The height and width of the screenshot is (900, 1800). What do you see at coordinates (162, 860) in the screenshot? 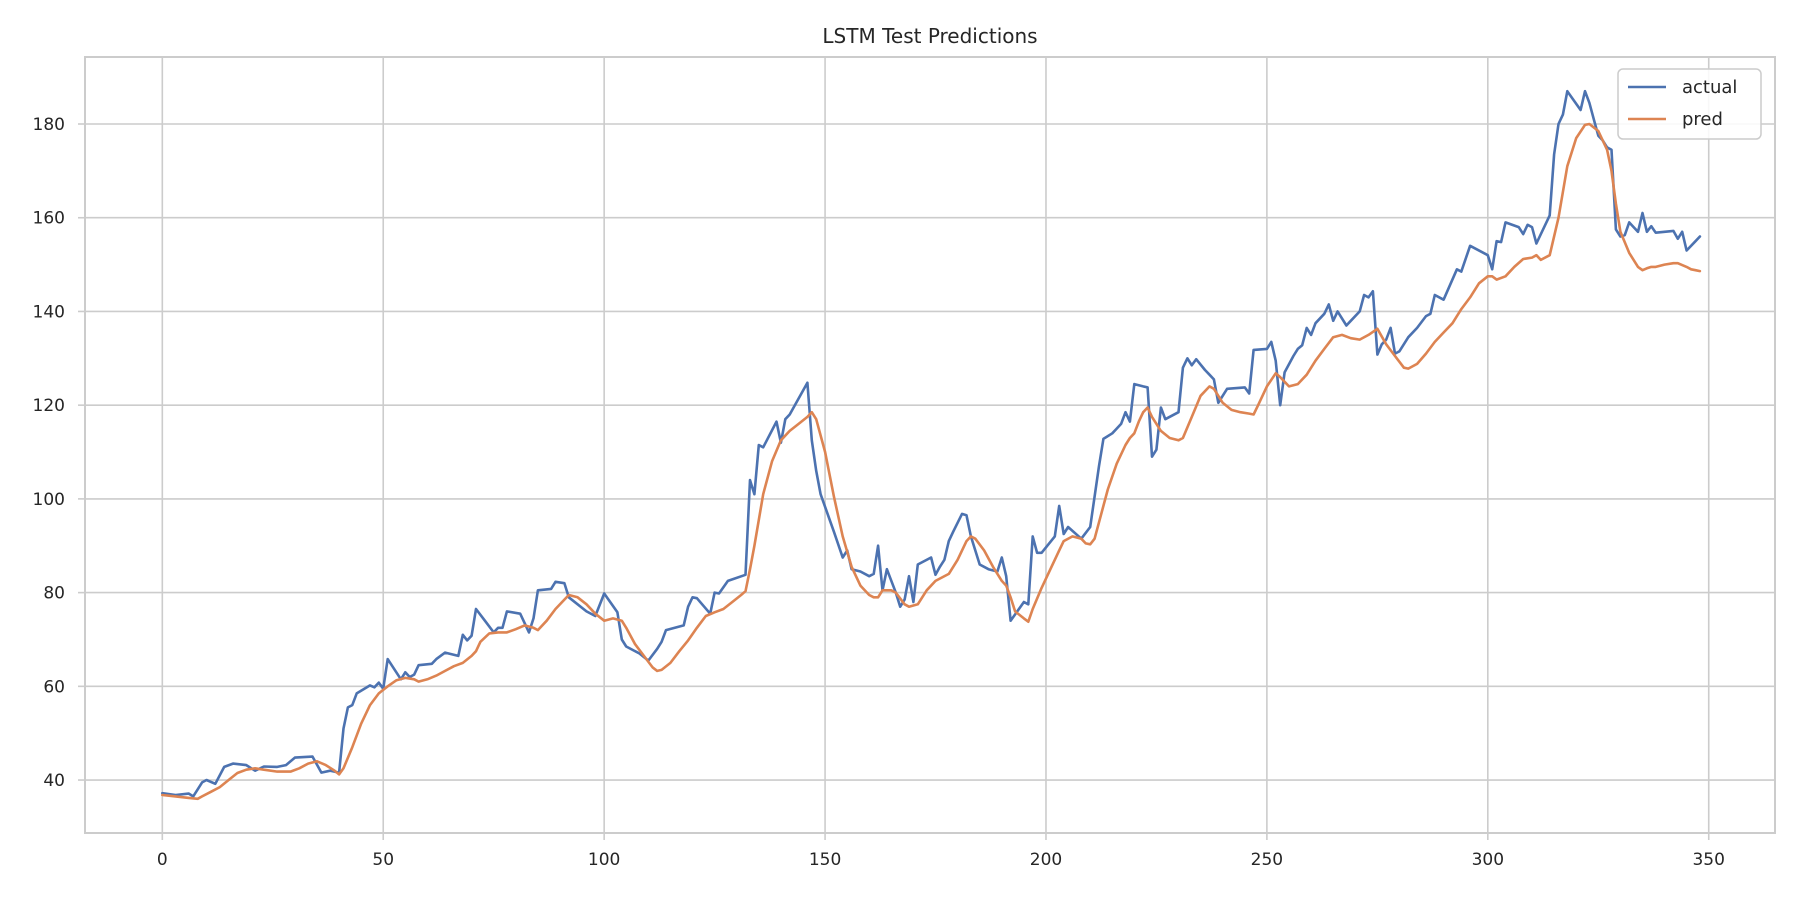
I see `x-tick-label: 0` at bounding box center [162, 860].